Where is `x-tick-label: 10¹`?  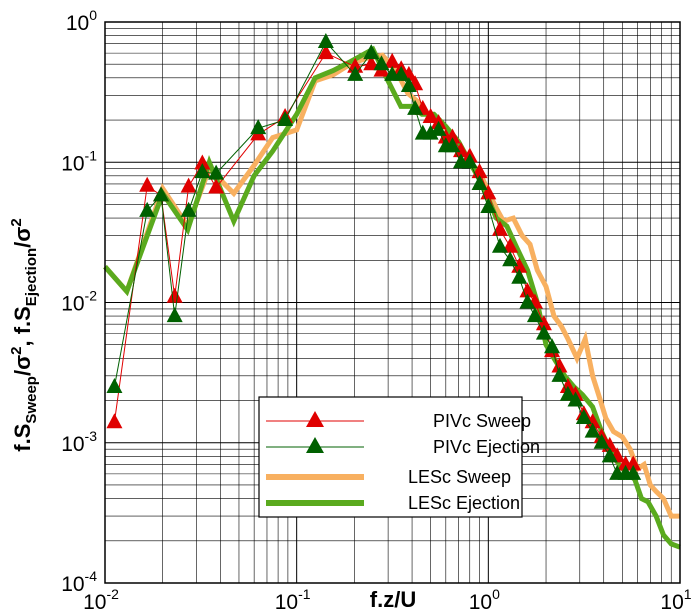
x-tick-label: 10¹ is located at coordinates (675, 600).